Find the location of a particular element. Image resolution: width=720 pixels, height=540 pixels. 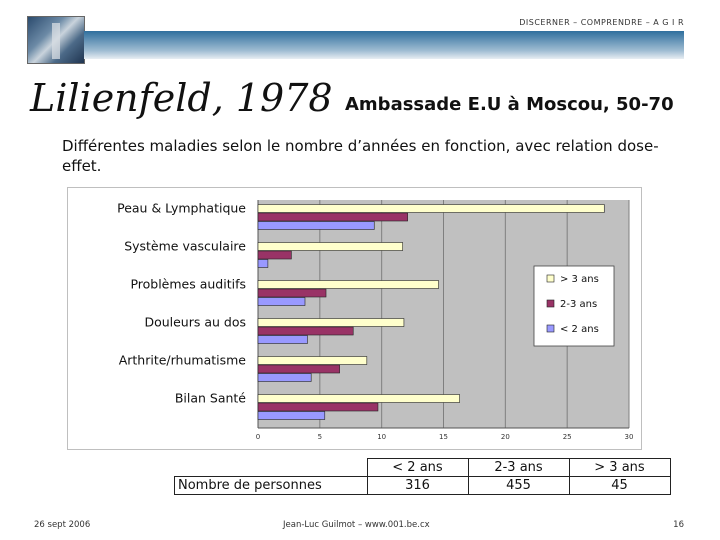

table-corner is located at coordinates (271, 467).